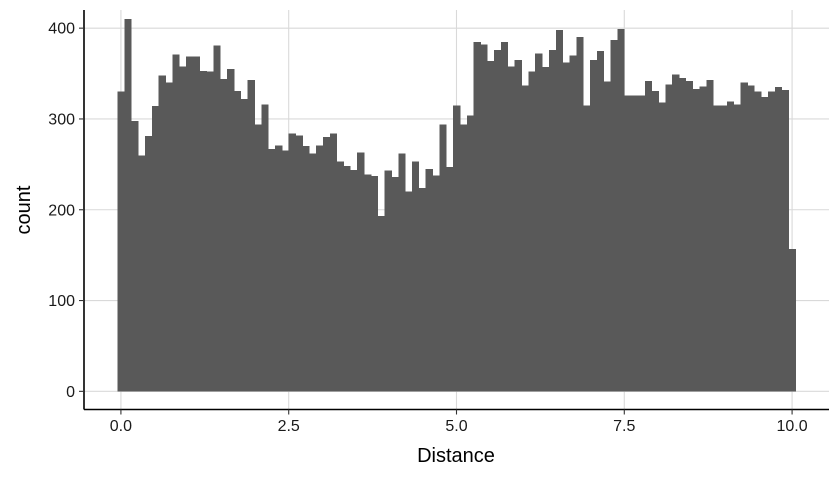  What do you see at coordinates (24, 209) in the screenshot?
I see `y-axis-title: count` at bounding box center [24, 209].